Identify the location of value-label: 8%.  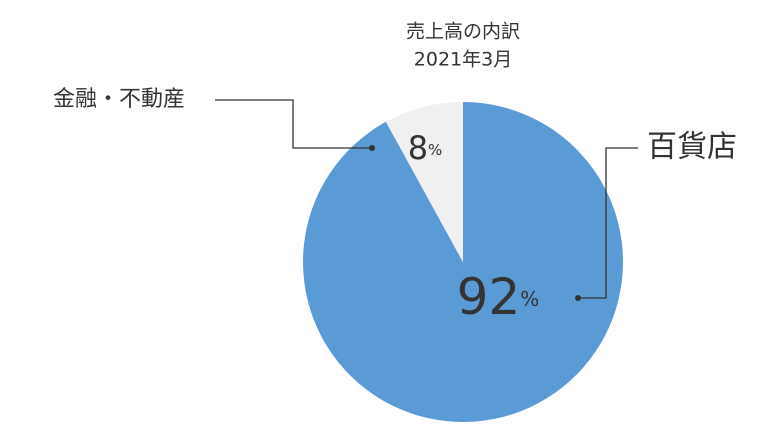
(425, 148).